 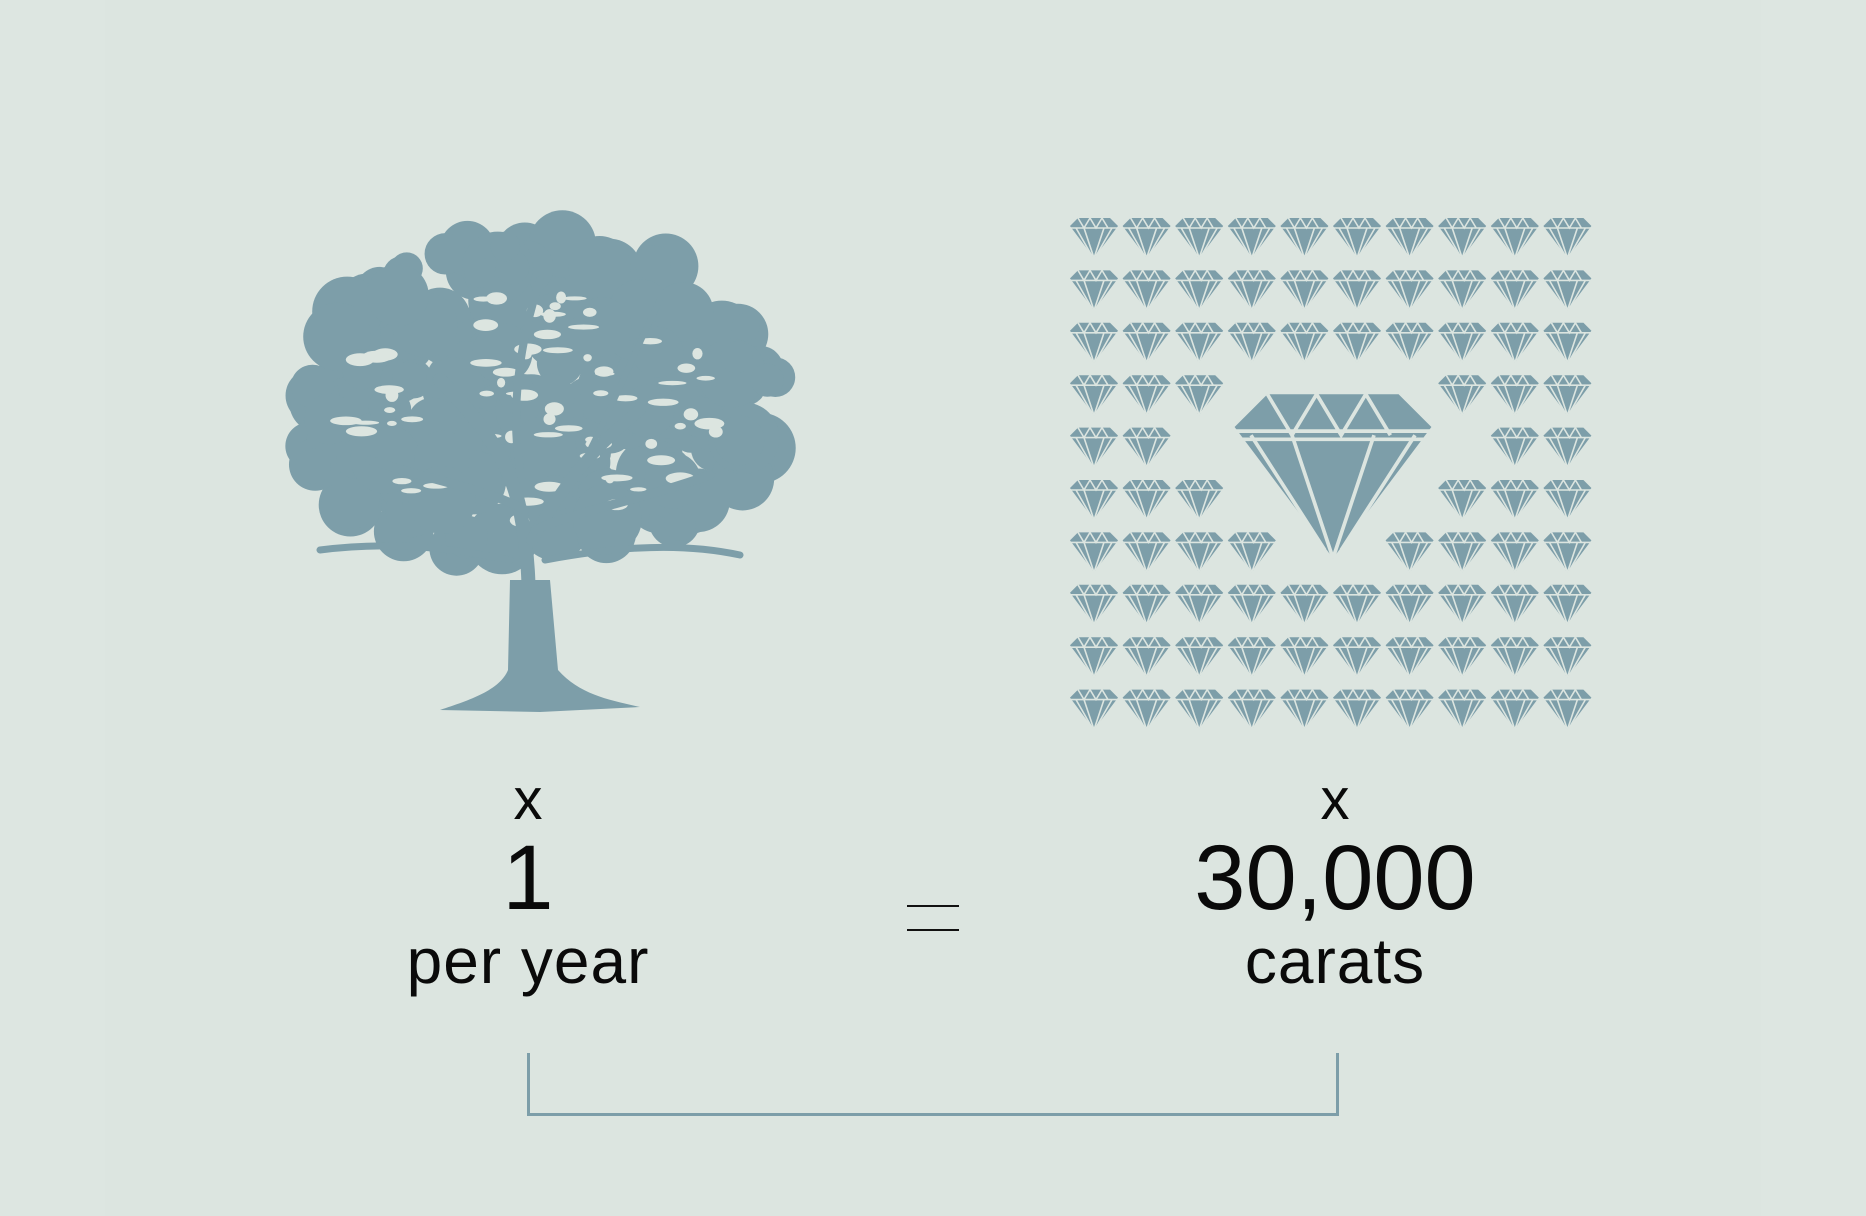 I want to click on connector-bracket, so click(x=933, y=1084).